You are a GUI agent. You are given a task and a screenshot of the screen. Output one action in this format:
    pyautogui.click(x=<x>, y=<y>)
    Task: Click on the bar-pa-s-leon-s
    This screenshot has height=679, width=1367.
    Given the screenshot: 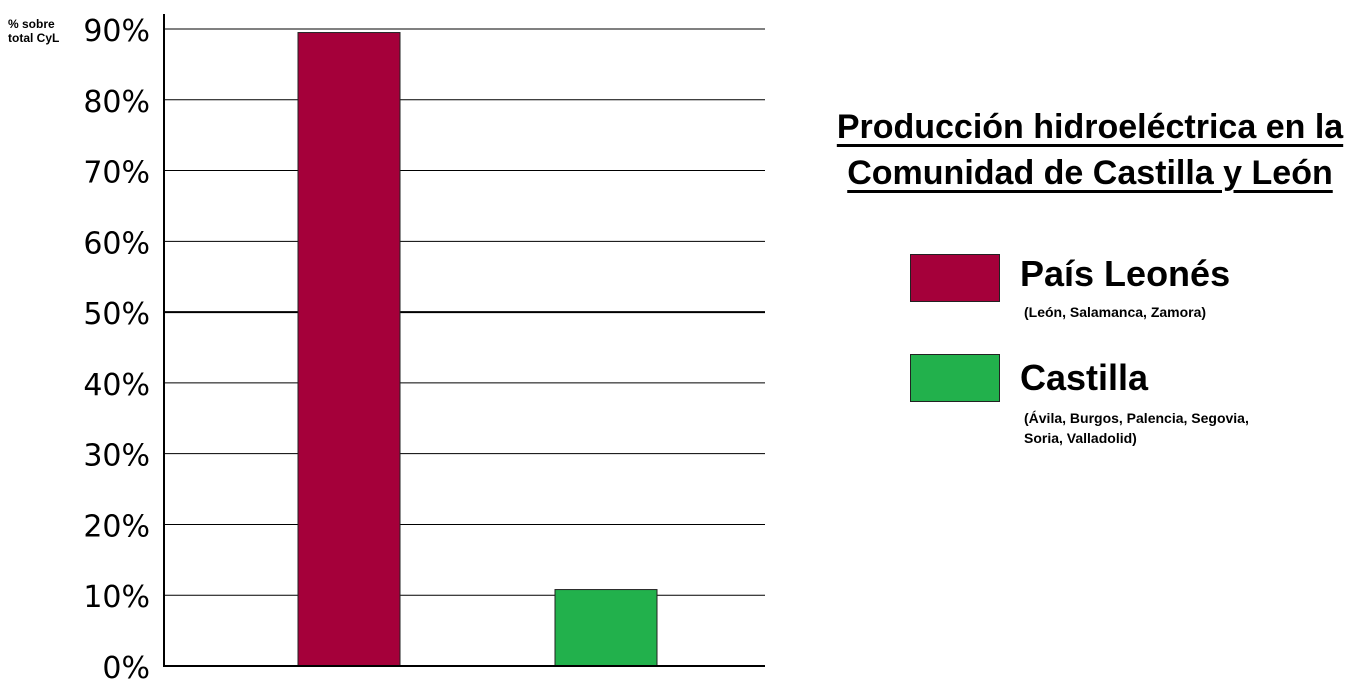 What is the action you would take?
    pyautogui.click(x=349, y=349)
    